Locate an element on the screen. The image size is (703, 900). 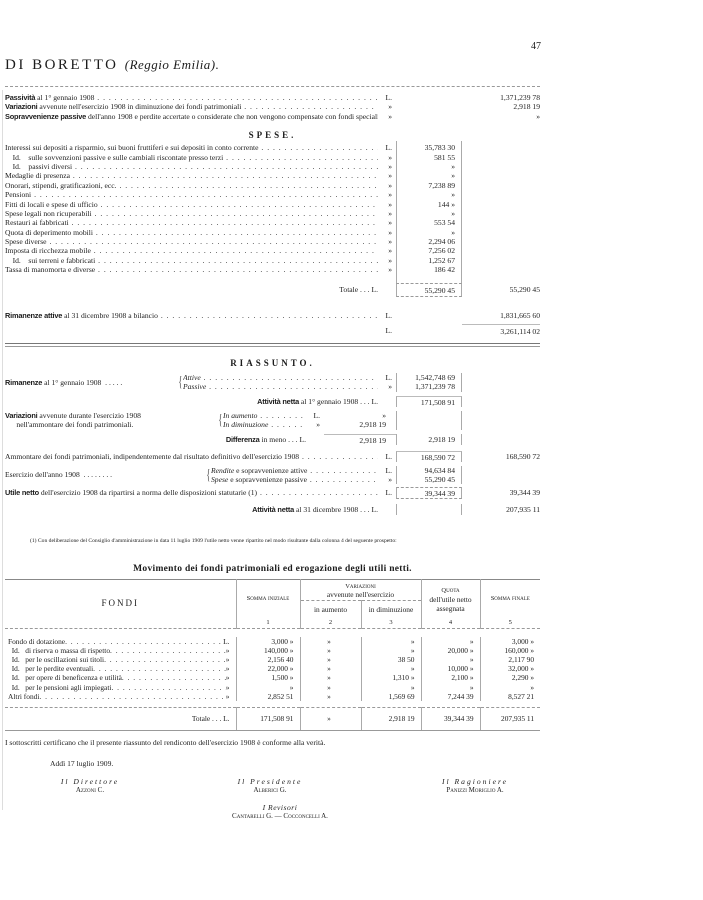
header-in-aumento: in aumento is located at coordinates (330, 608).